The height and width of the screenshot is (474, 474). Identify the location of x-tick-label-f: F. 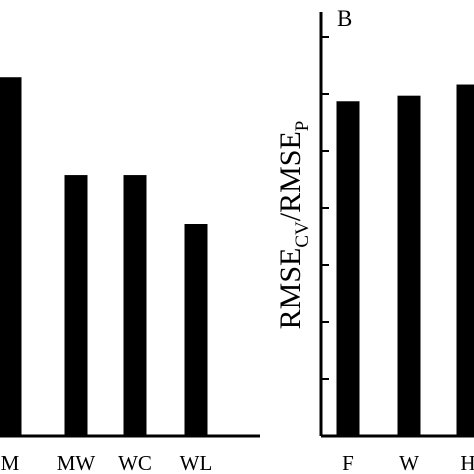
(348, 462).